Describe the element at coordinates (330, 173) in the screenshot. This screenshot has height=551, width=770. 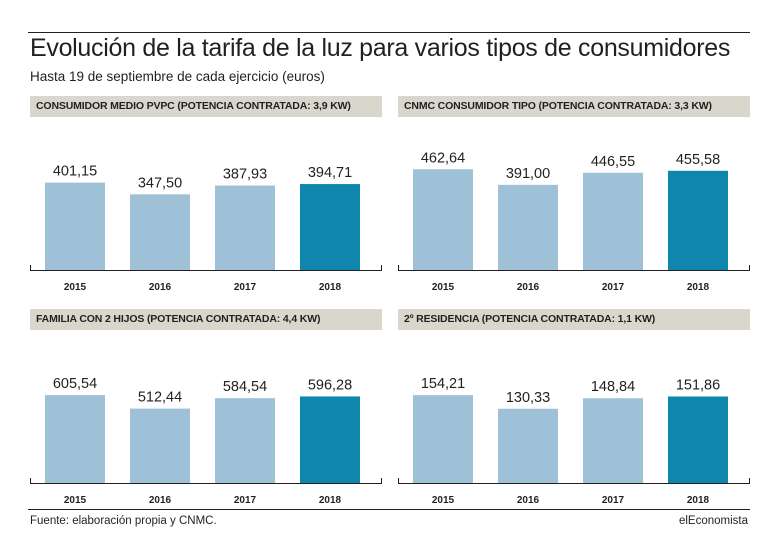
I see `data-label-2018: 394,71` at that location.